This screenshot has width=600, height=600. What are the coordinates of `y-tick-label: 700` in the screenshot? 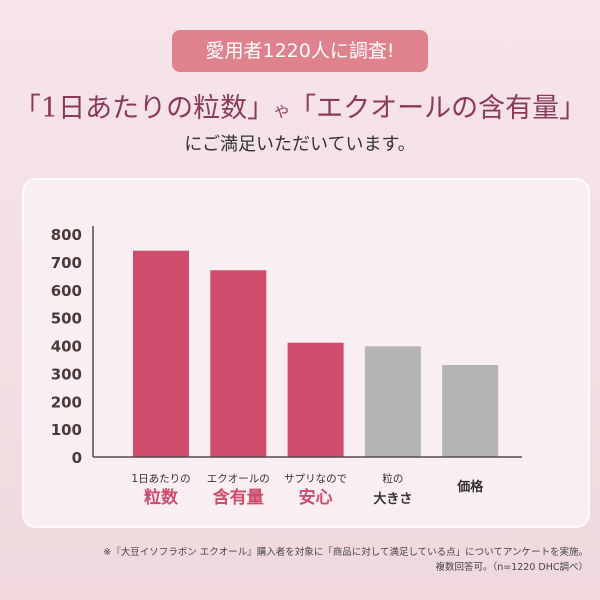 It's located at (66, 263).